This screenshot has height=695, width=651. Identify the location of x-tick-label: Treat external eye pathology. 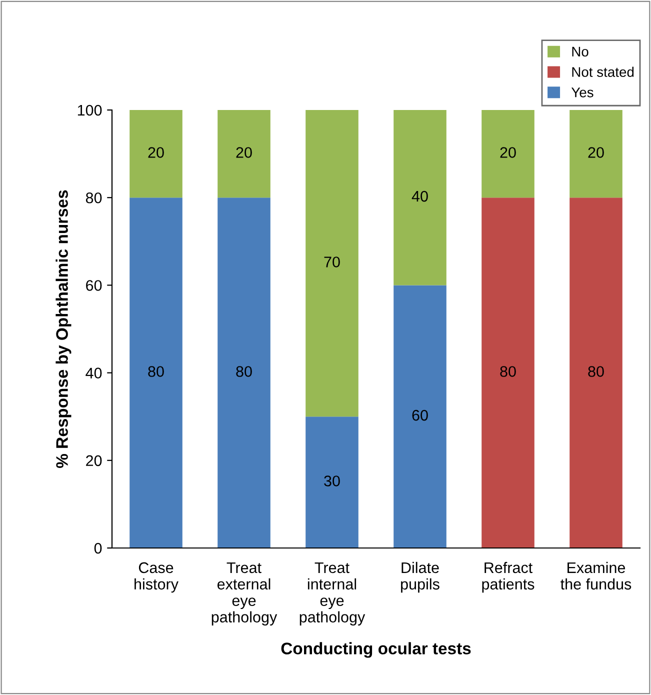
(245, 594).